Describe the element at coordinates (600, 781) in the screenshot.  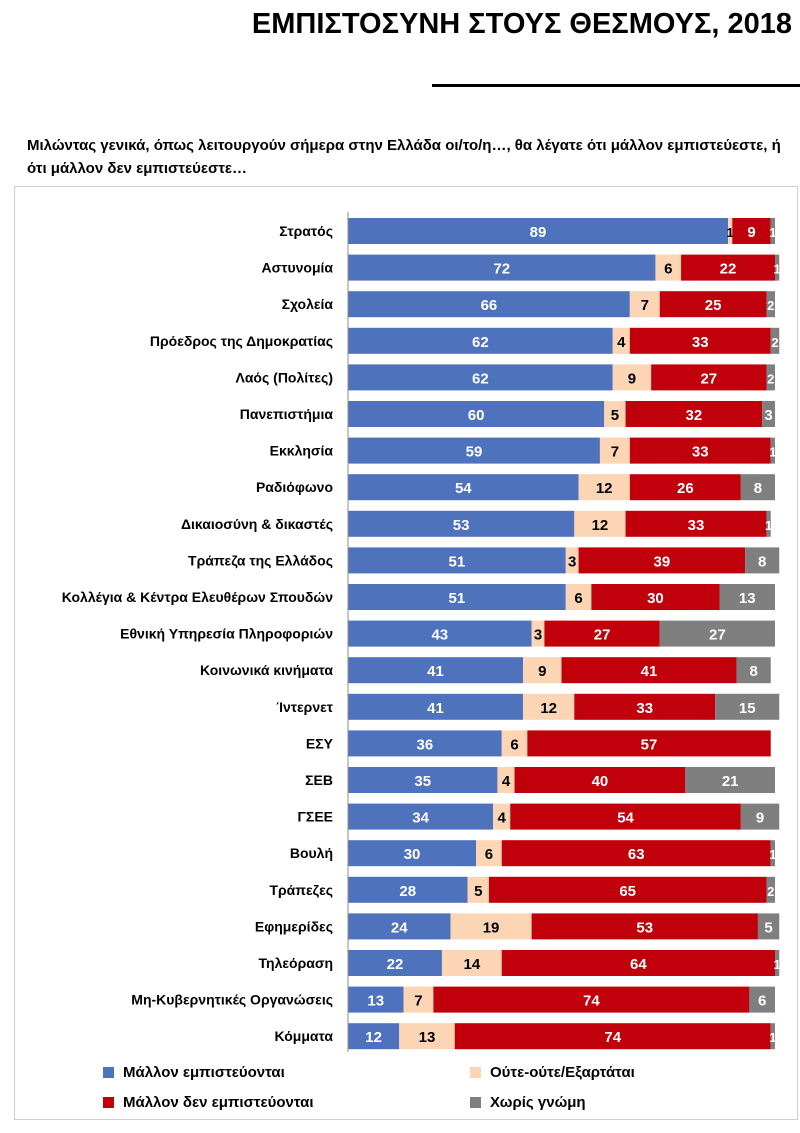
I see `data-label: 40` at that location.